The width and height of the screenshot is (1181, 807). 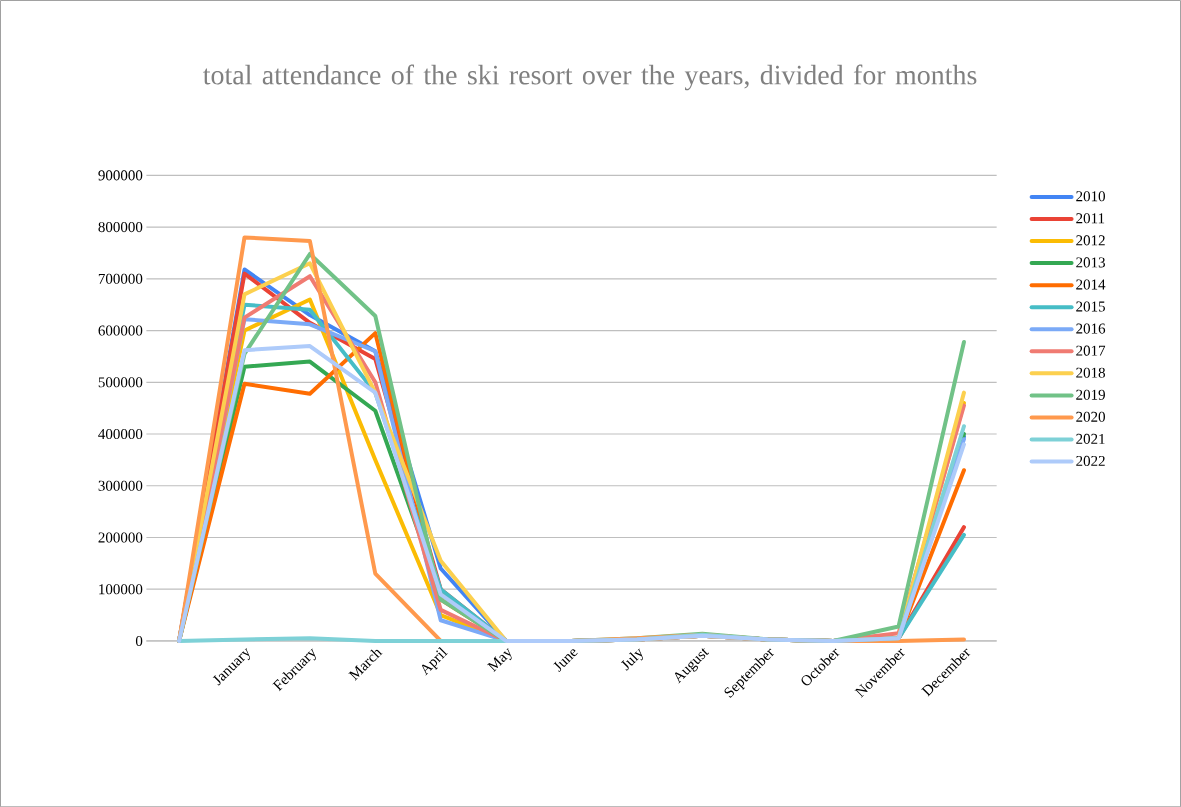 I want to click on y-tick-label: 900000, so click(x=120, y=175).